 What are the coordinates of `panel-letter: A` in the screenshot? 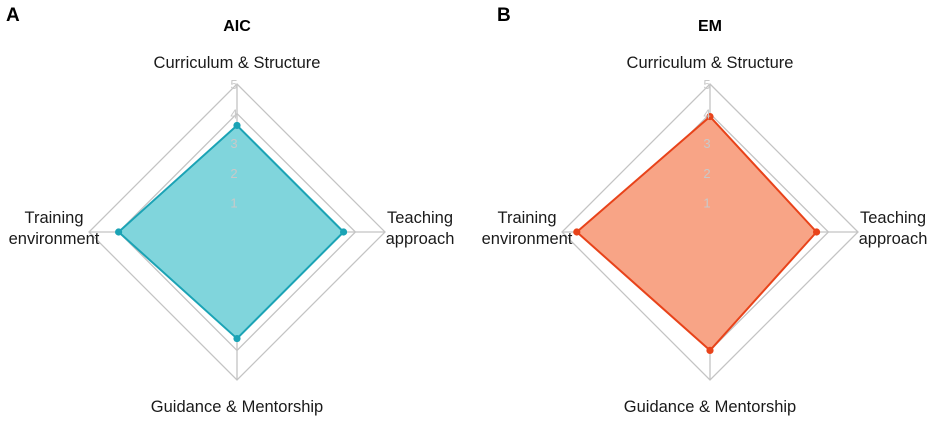 It's located at (13, 15).